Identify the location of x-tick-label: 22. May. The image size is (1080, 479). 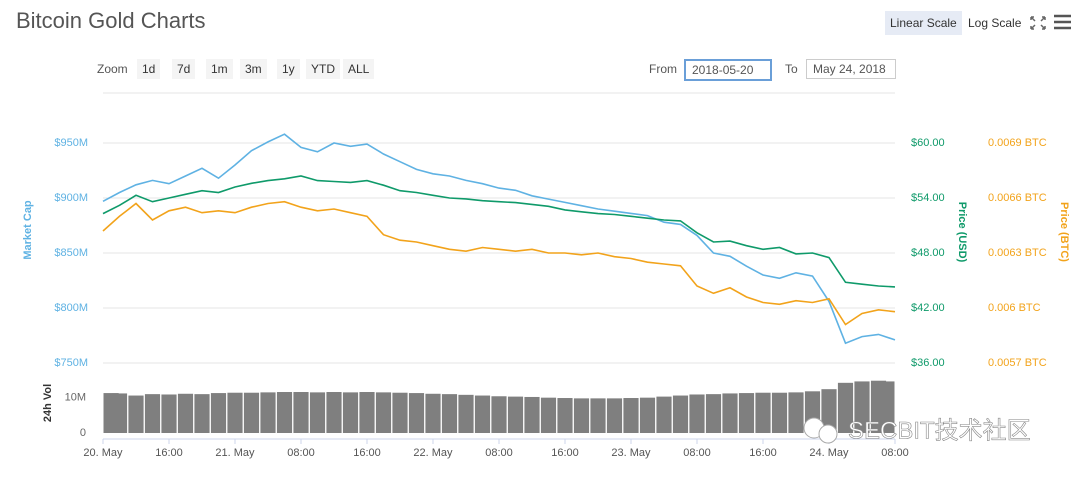
(433, 453).